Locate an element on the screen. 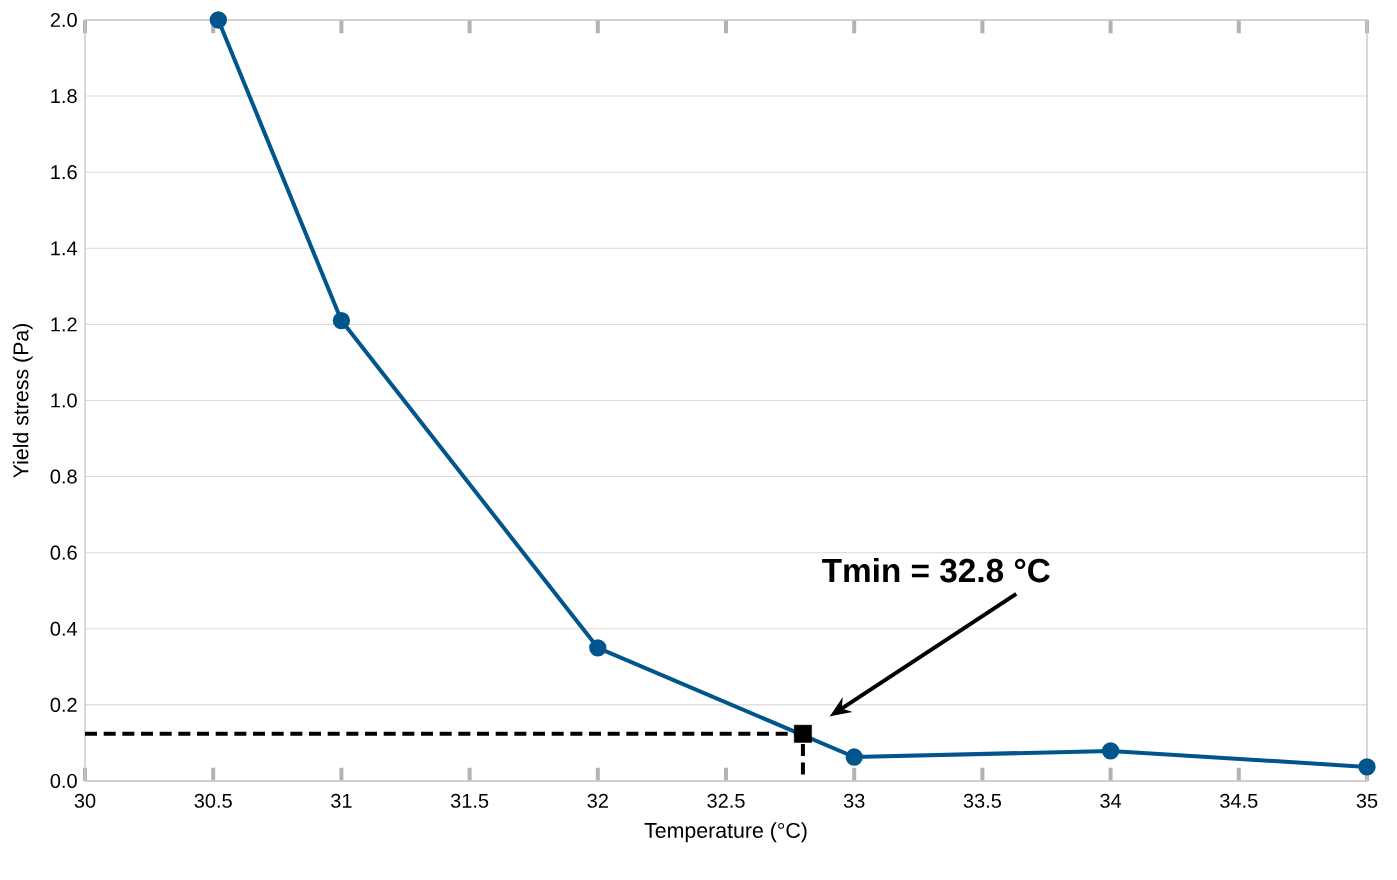  y-tick-label: 1.0 is located at coordinates (64, 400).